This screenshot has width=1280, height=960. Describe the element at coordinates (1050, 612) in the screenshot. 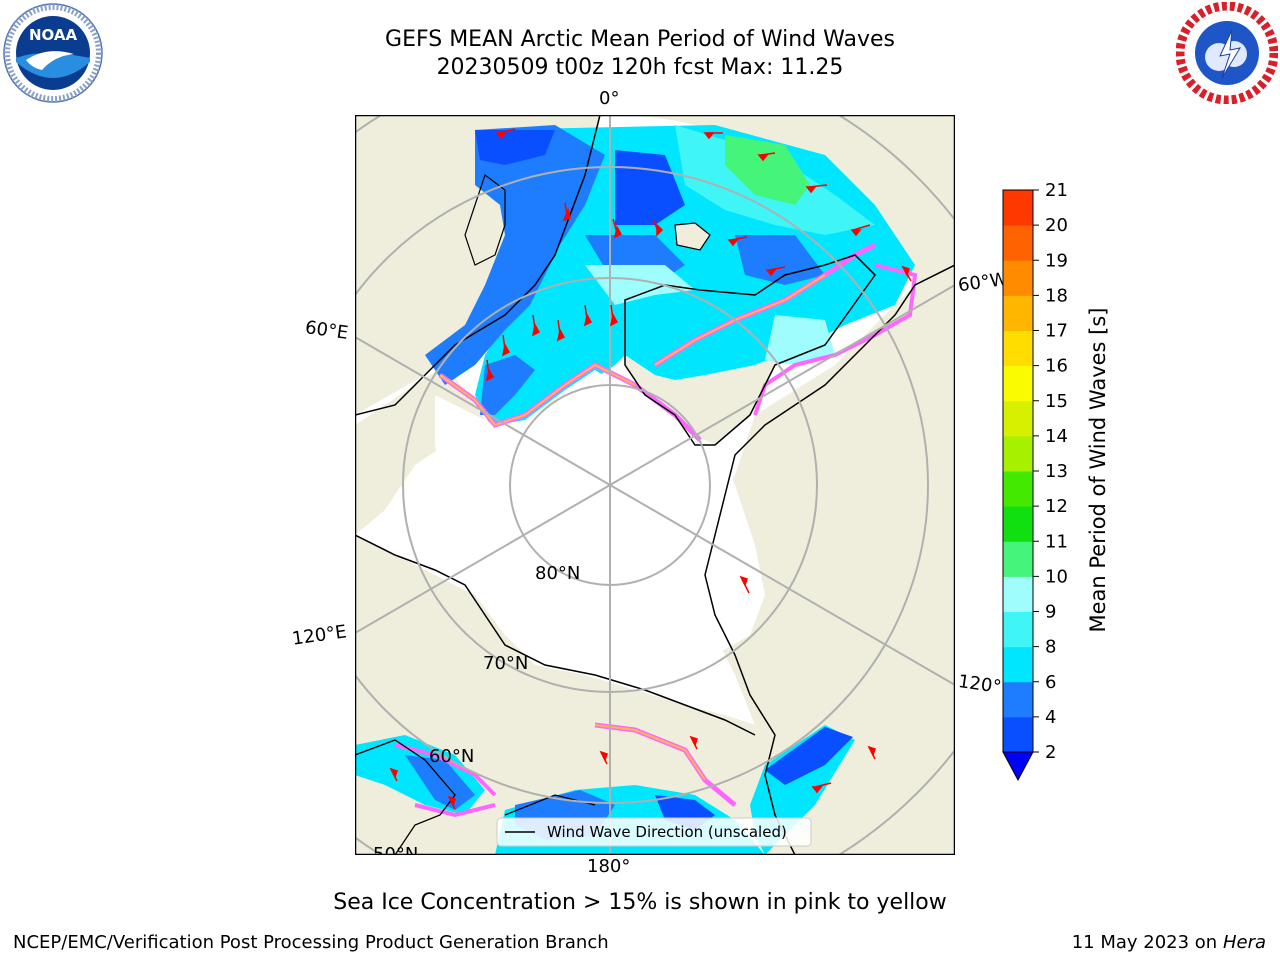

I see `colorbar-tick-label: 9` at that location.